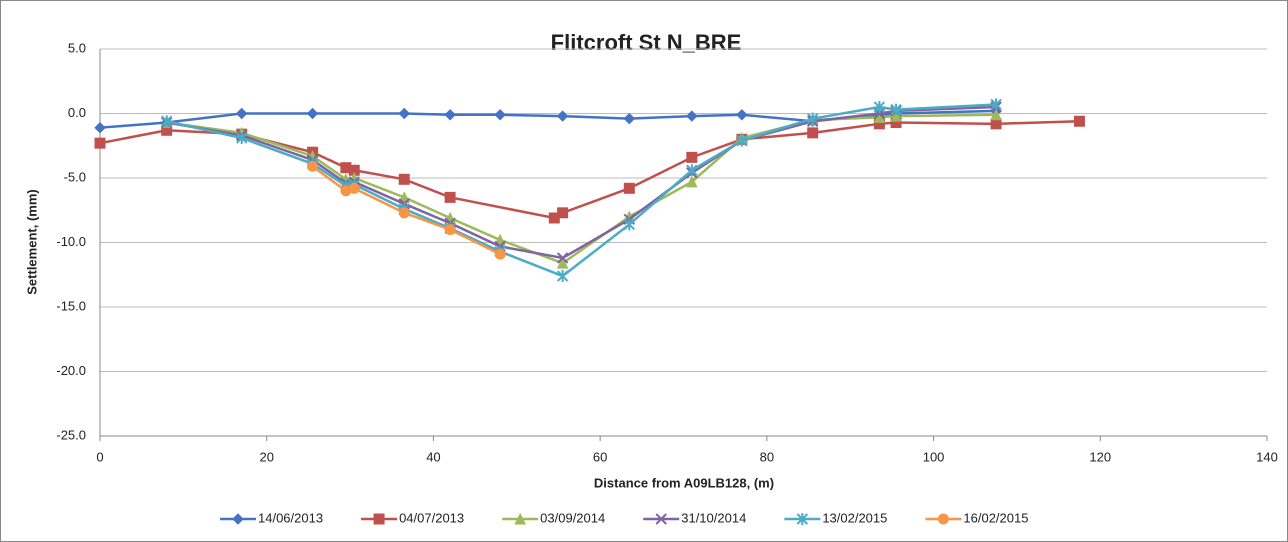  What do you see at coordinates (77, 112) in the screenshot?
I see `y-tick-label: 0.0` at bounding box center [77, 112].